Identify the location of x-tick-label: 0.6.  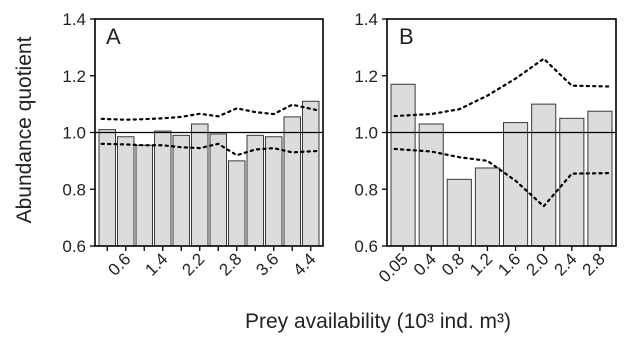
(119, 264).